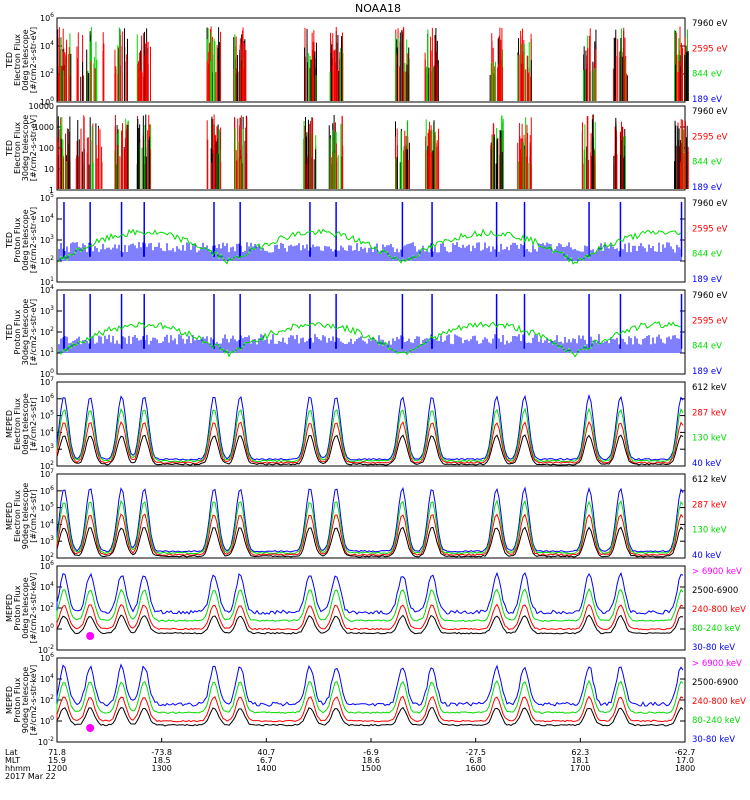 This screenshot has width=750, height=800. Describe the element at coordinates (580, 768) in the screenshot. I see `x-tick-label: 1700` at that location.